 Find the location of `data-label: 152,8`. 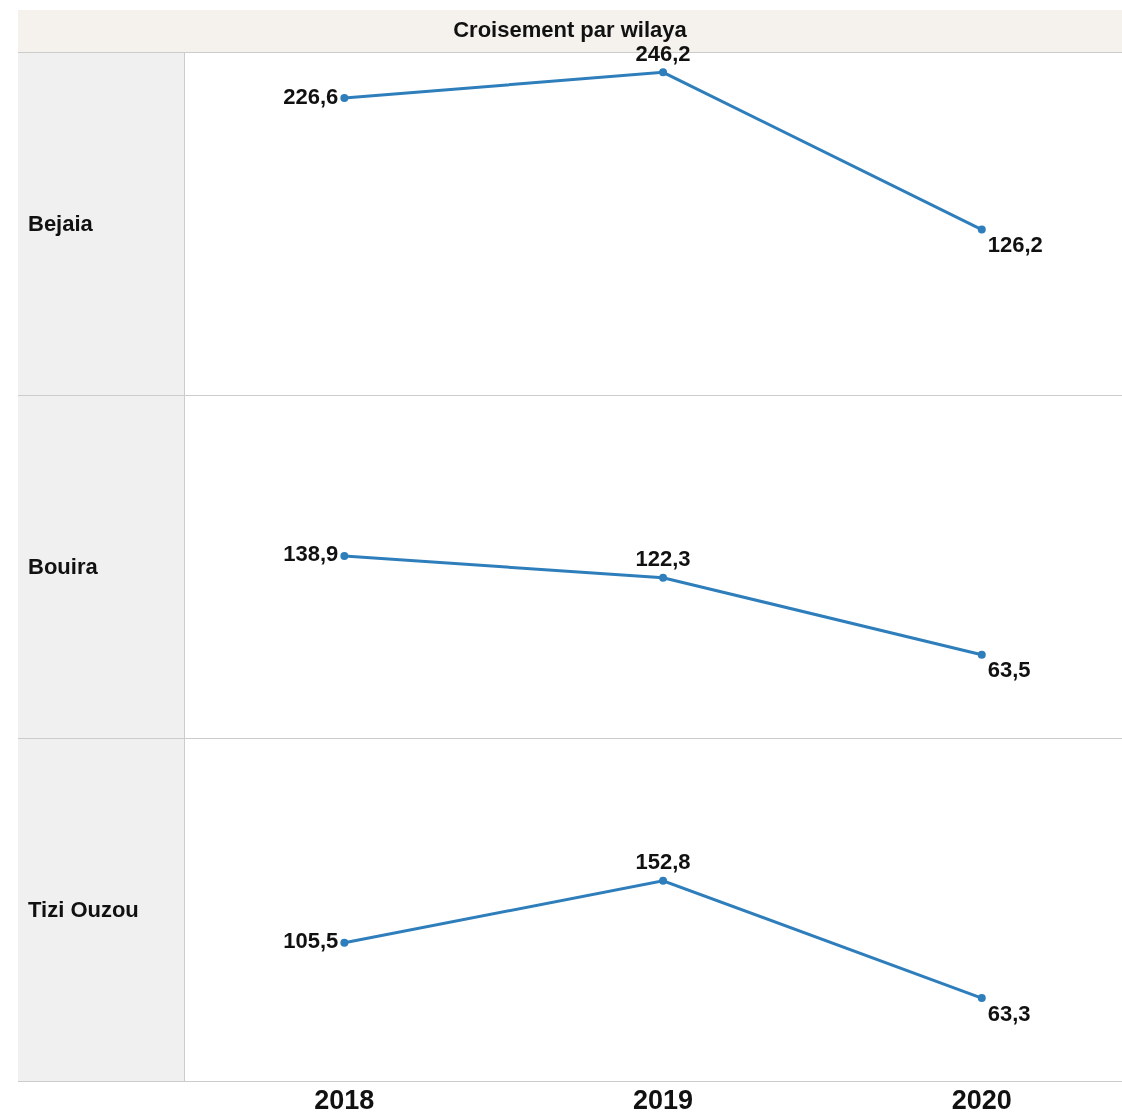

data-label: 152,8 is located at coordinates (663, 862).